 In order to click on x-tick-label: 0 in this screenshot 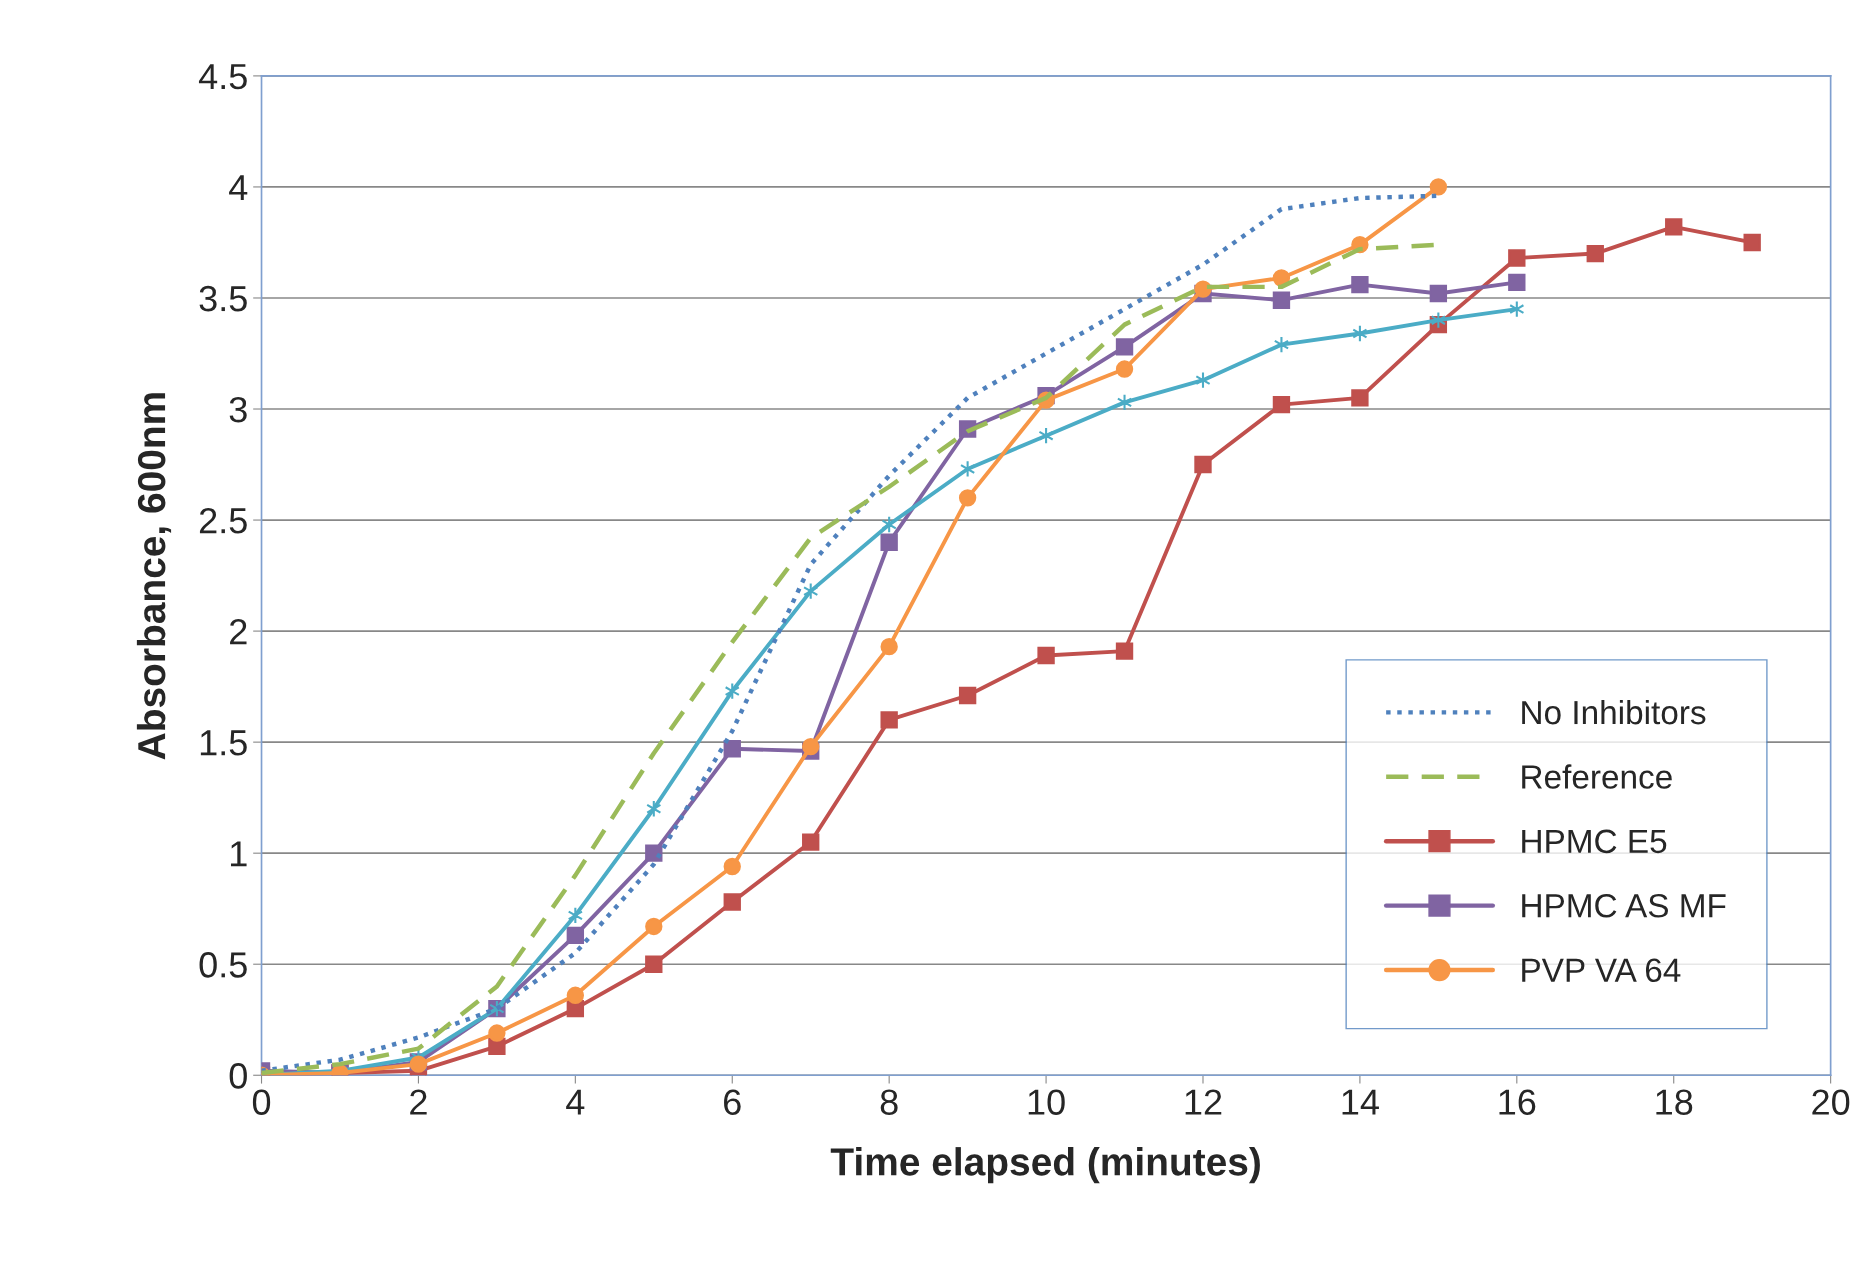, I will do `click(261, 1102)`.